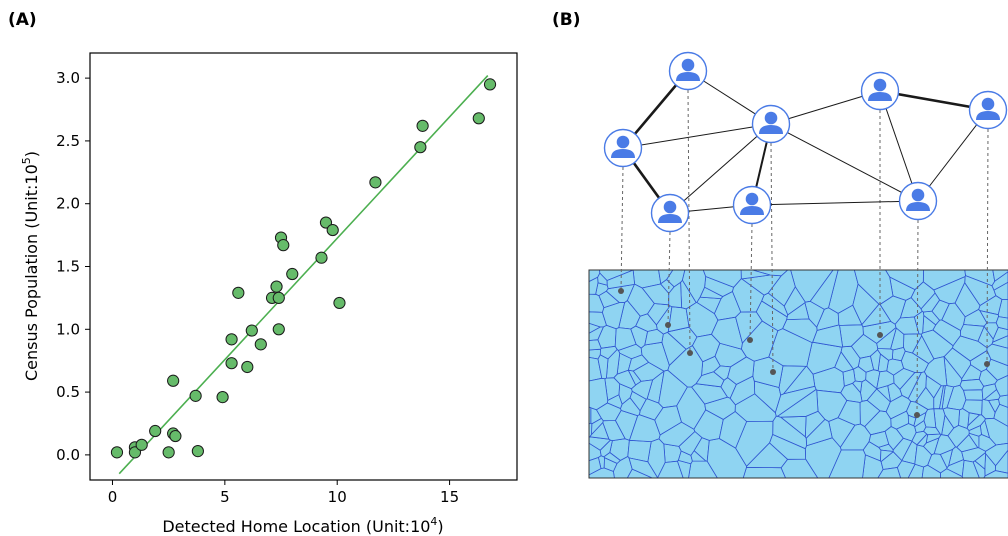 The width and height of the screenshot is (1008, 536). Describe the element at coordinates (302, 525) in the screenshot. I see `x-axis-label: Detected Home Location (Unit:104)` at that location.